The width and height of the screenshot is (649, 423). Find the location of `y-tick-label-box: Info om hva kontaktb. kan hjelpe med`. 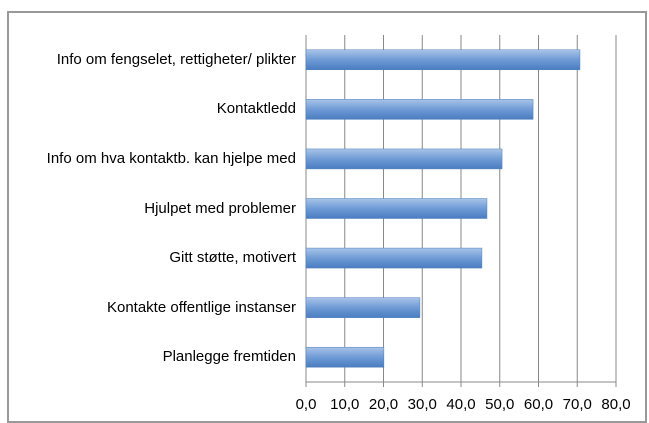

y-tick-label-box: Info om hva kontaktb. kan hjelpe med is located at coordinates (153, 159).